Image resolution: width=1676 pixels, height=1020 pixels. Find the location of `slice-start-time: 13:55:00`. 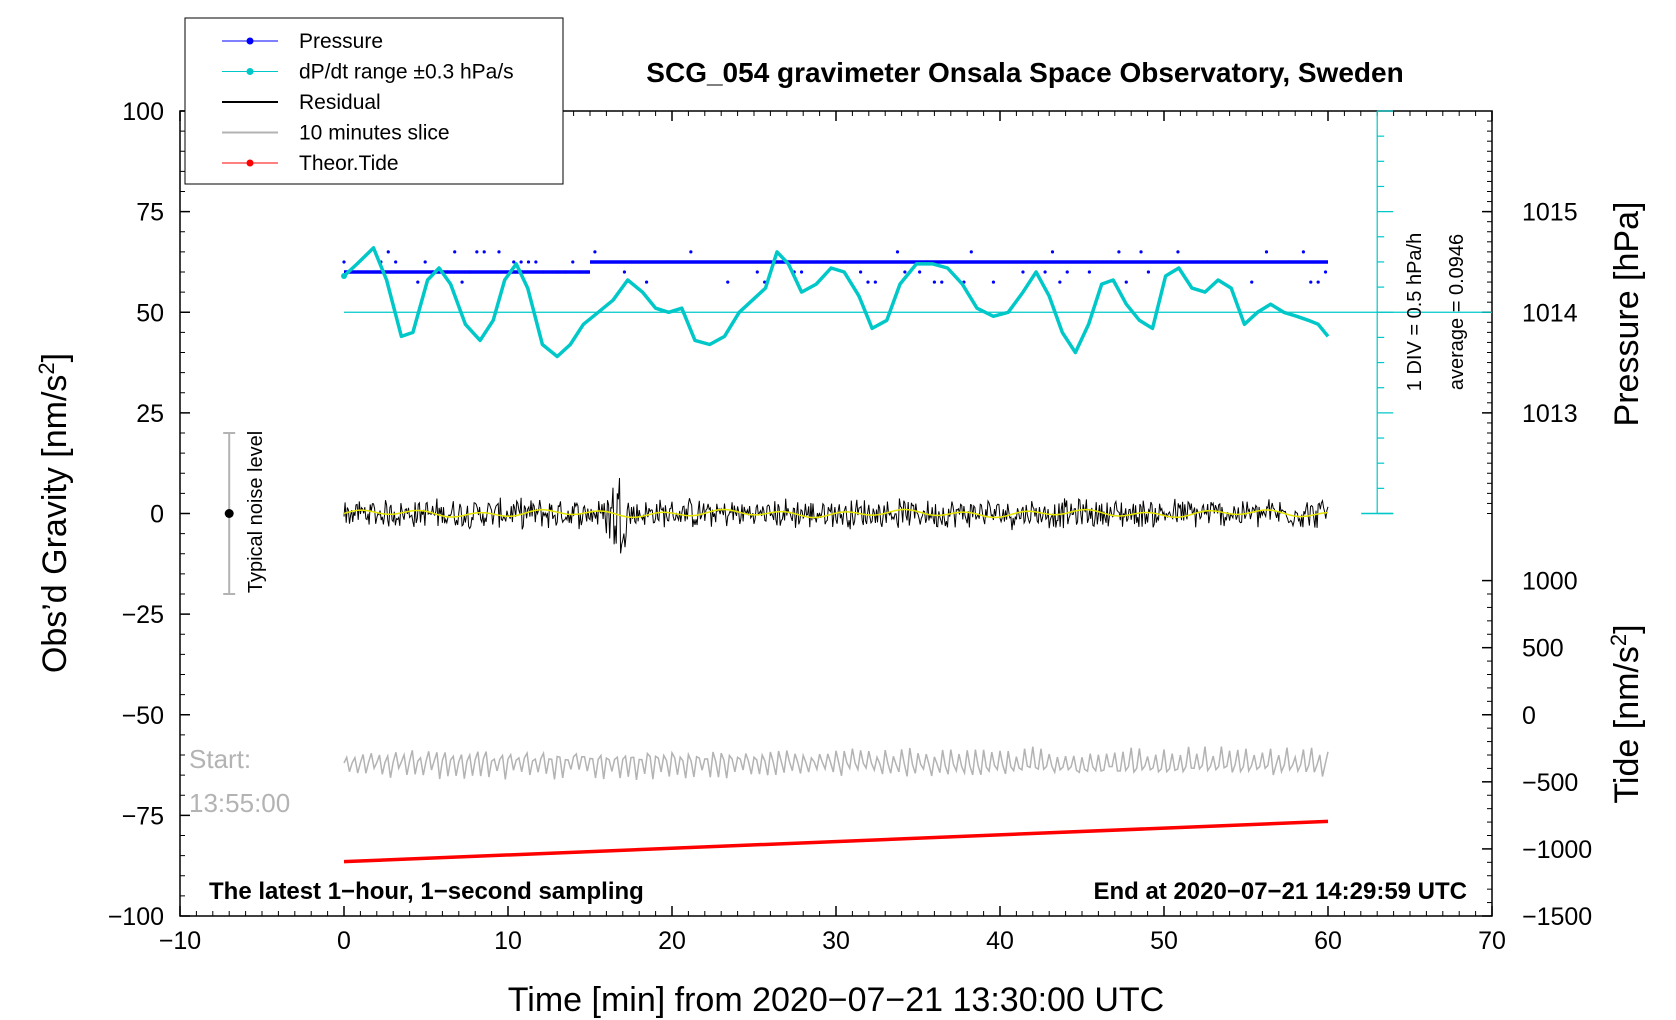

slice-start-time: 13:55:00 is located at coordinates (239, 803).